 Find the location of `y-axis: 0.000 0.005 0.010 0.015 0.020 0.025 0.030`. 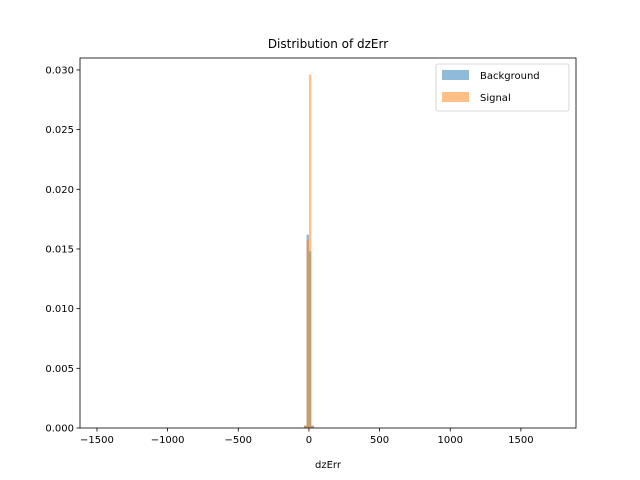

y-axis: 0.000 0.005 0.010 0.015 0.020 0.025 0.030 is located at coordinates (62, 250).